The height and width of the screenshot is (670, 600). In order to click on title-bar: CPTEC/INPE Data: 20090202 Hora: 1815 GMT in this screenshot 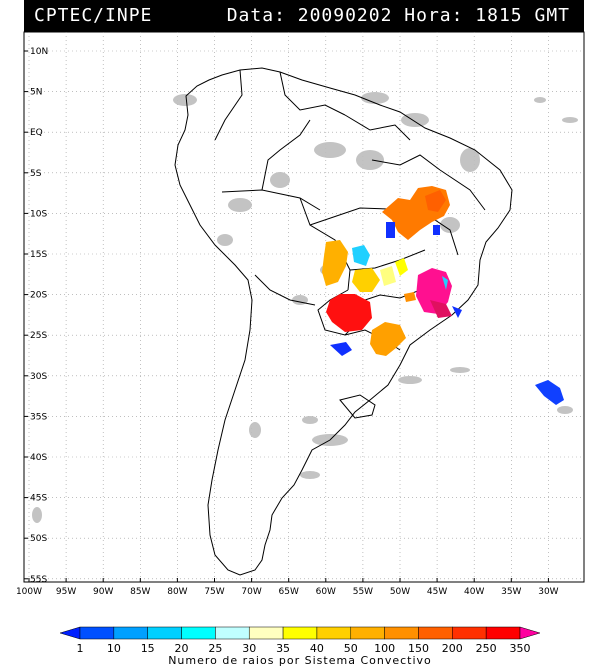, I will do `click(304, 16)`.